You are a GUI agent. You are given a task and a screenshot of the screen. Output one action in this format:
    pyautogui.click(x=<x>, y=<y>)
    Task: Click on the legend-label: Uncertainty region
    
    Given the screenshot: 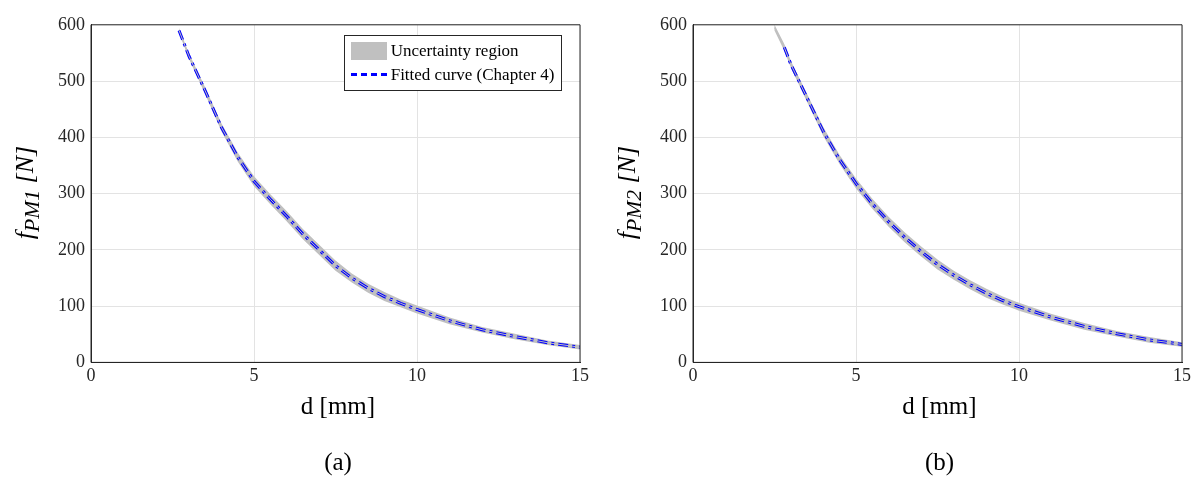 What is the action you would take?
    pyautogui.click(x=454, y=50)
    